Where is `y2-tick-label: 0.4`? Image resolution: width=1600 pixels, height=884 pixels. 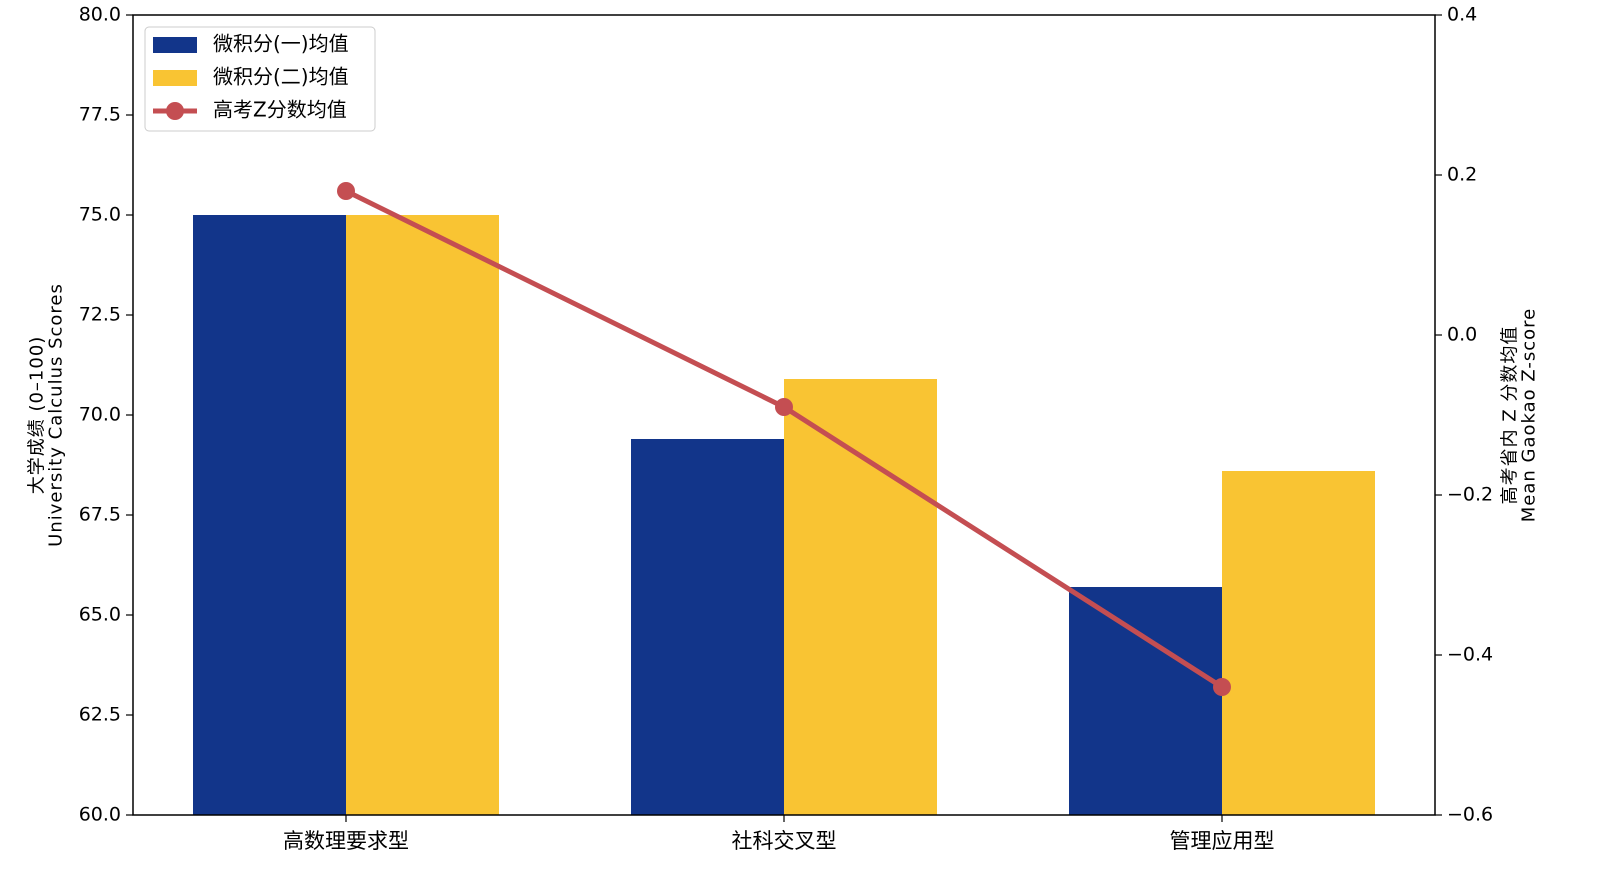 y2-tick-label: 0.4 is located at coordinates (1462, 15).